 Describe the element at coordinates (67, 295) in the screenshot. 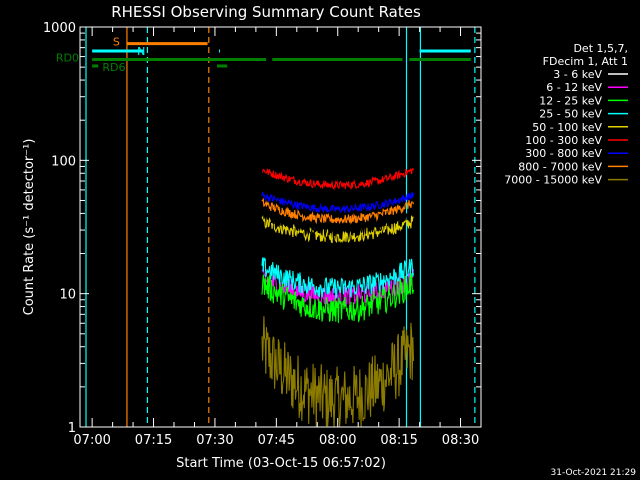

I see `y-tick-label-1: 10` at that location.